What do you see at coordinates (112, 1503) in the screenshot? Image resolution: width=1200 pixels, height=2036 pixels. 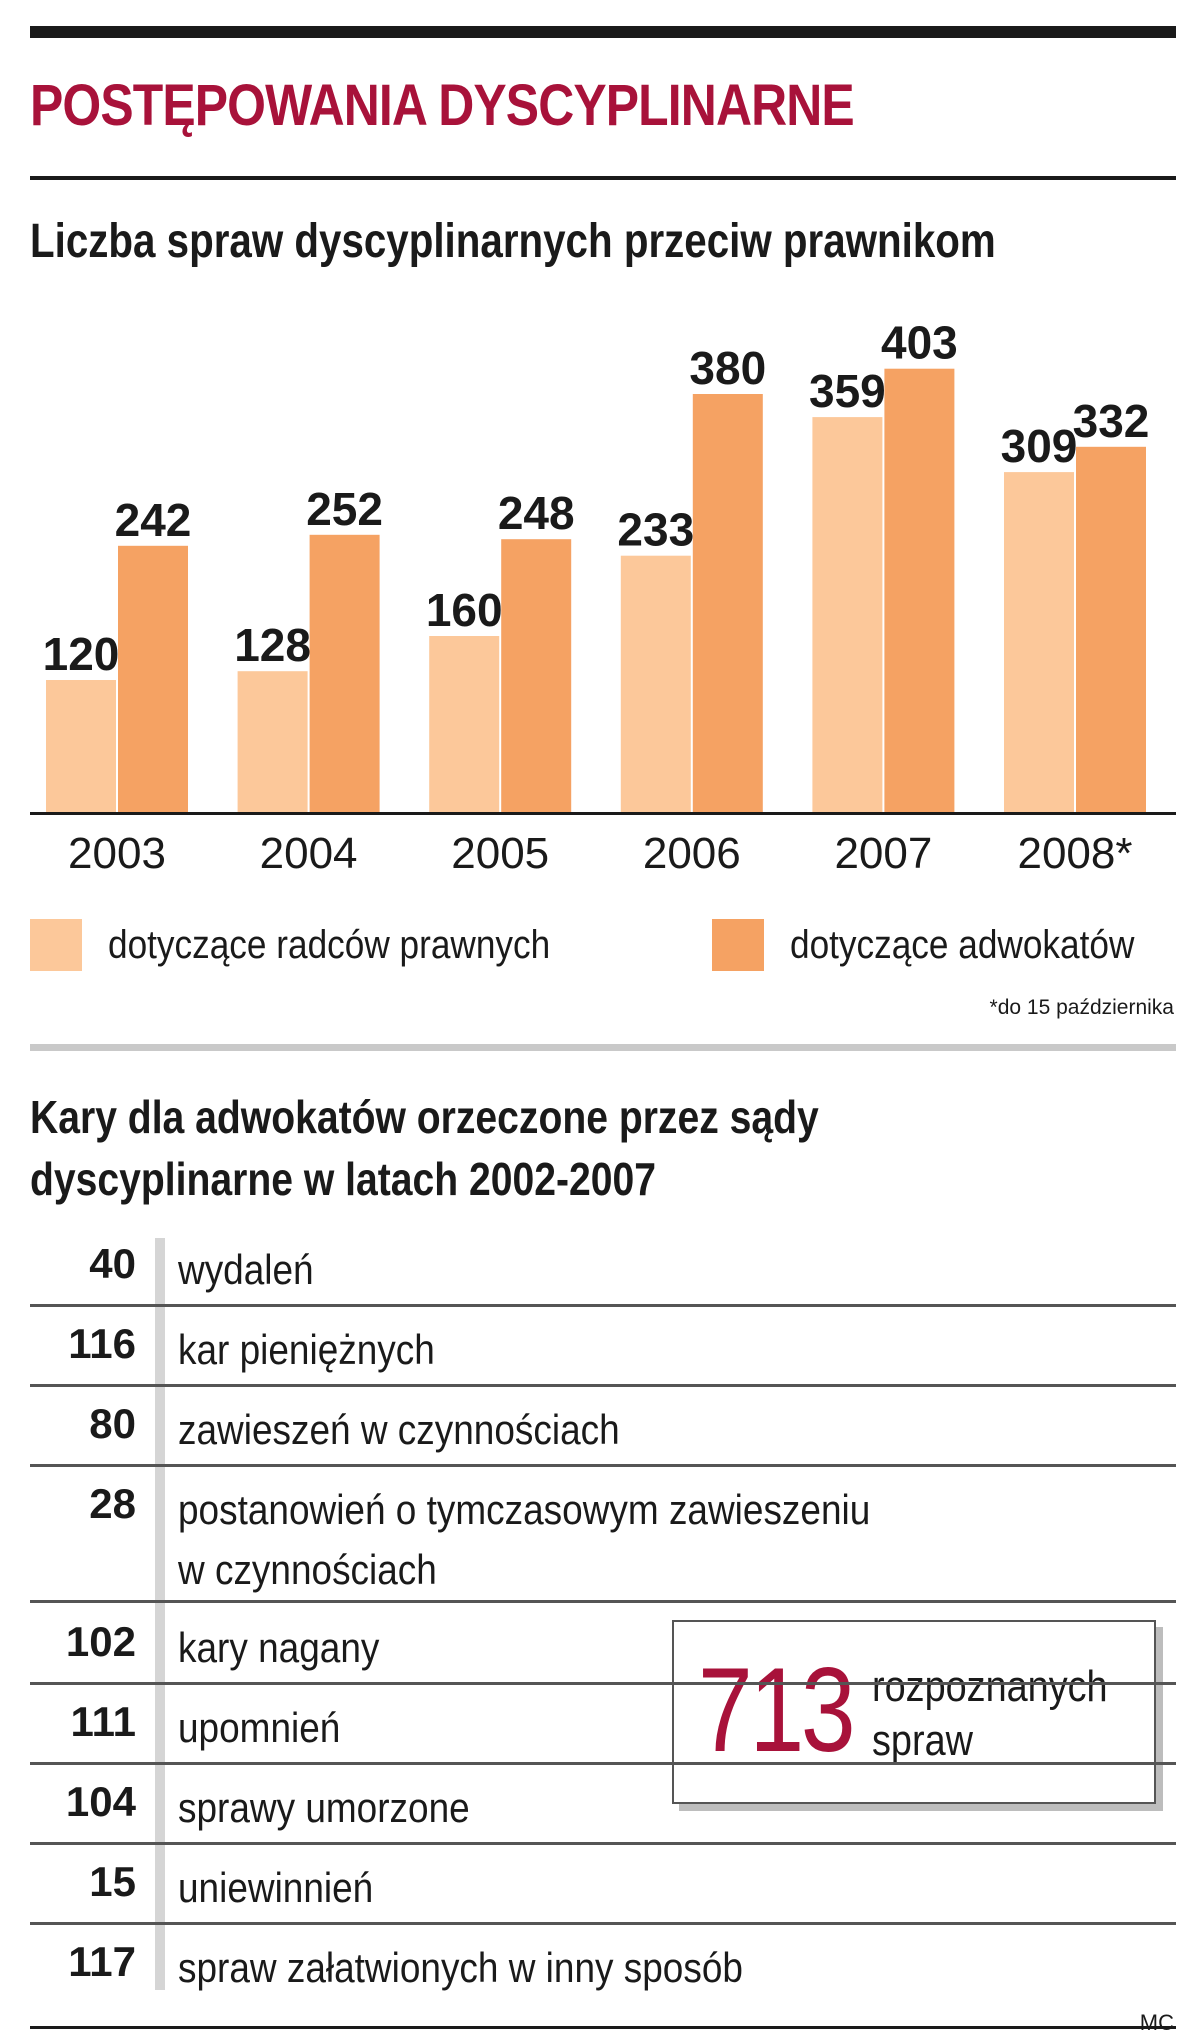 I see `row-value: 28` at bounding box center [112, 1503].